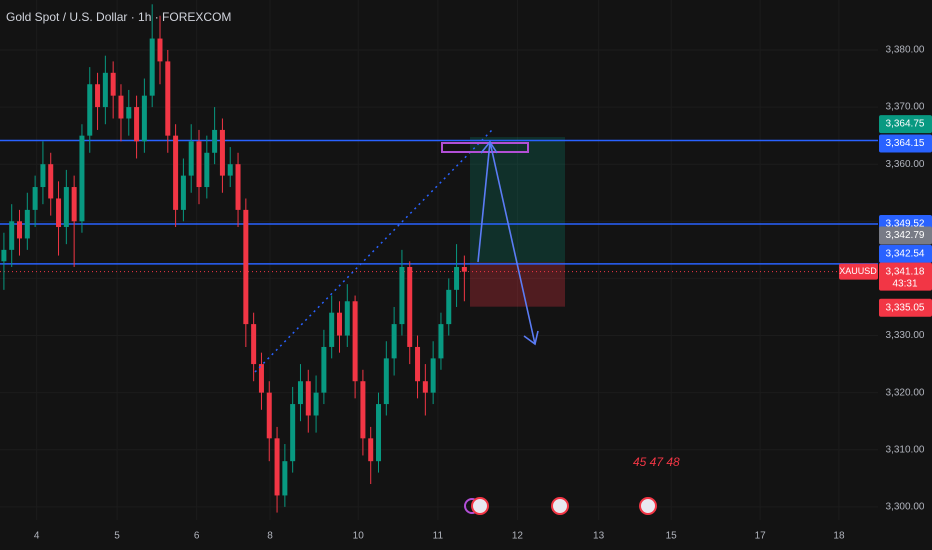 This screenshot has width=932, height=550. I want to click on x-tick-label: 6, so click(197, 536).